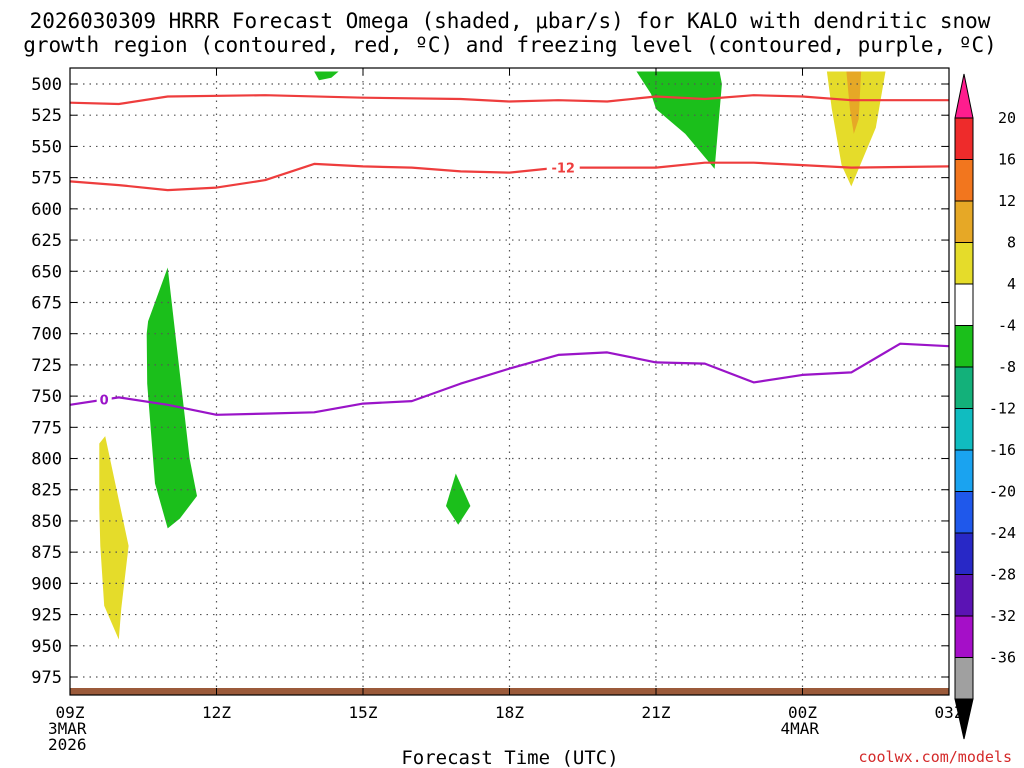  What do you see at coordinates (563, 169) in the screenshot?
I see `contour-label-1: -12` at bounding box center [563, 169].